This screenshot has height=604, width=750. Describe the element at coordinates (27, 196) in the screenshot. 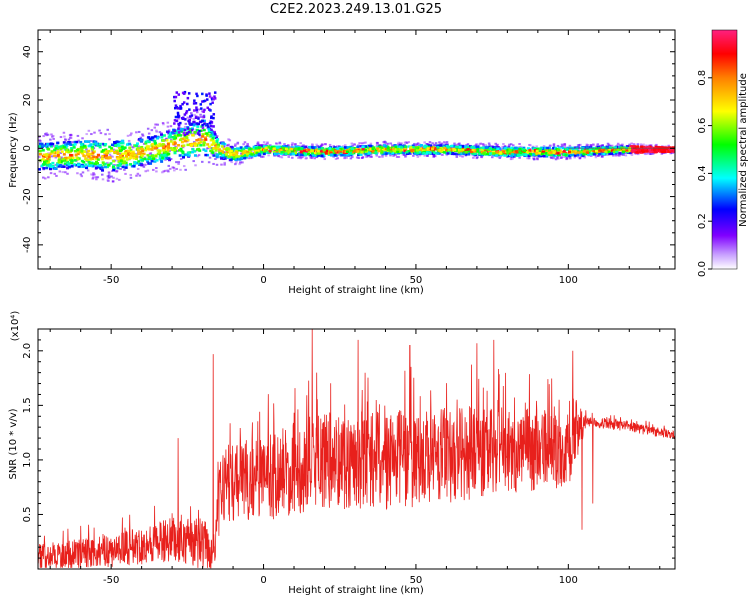

I see `spectrogram-ytick-label: -20` at that location.